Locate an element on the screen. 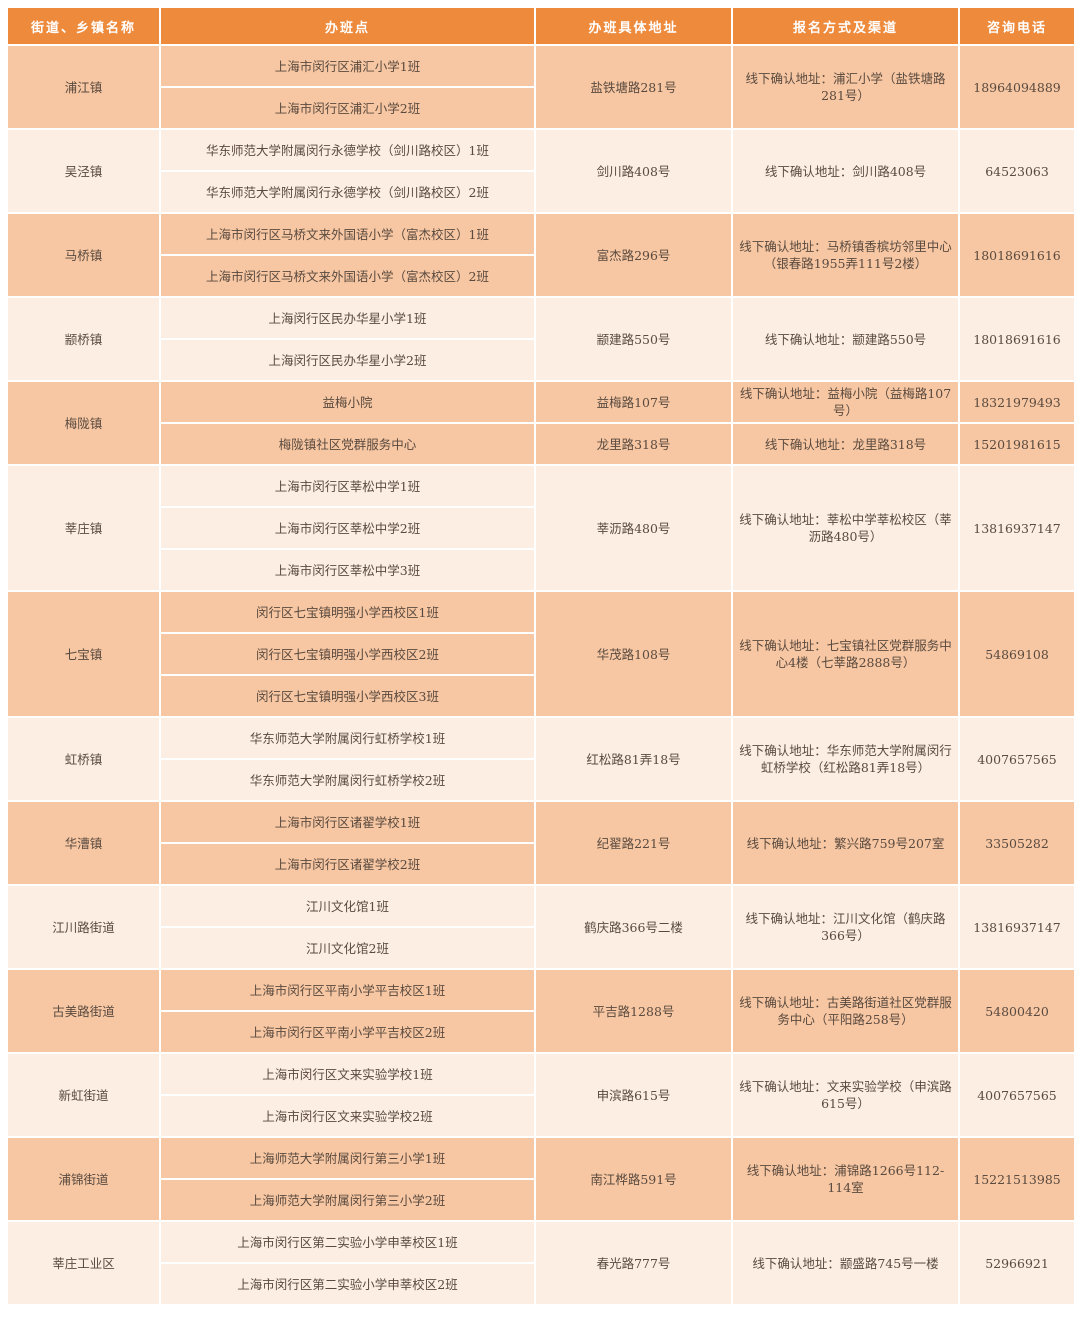 The width and height of the screenshot is (1080, 1327). town-cell: 浦江镇 is located at coordinates (83, 87).